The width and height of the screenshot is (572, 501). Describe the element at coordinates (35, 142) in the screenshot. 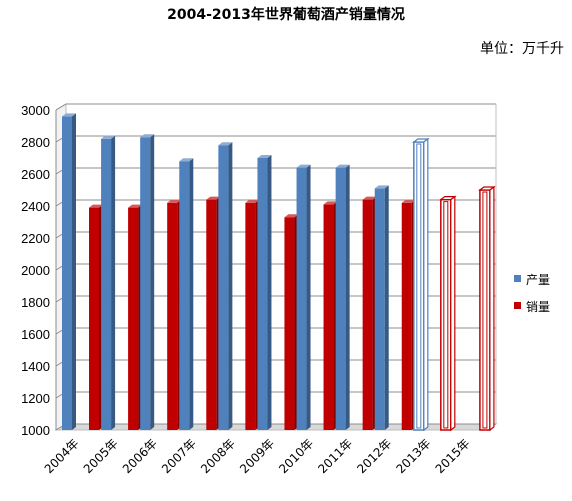

I see `y-tick-label: 2800` at that location.